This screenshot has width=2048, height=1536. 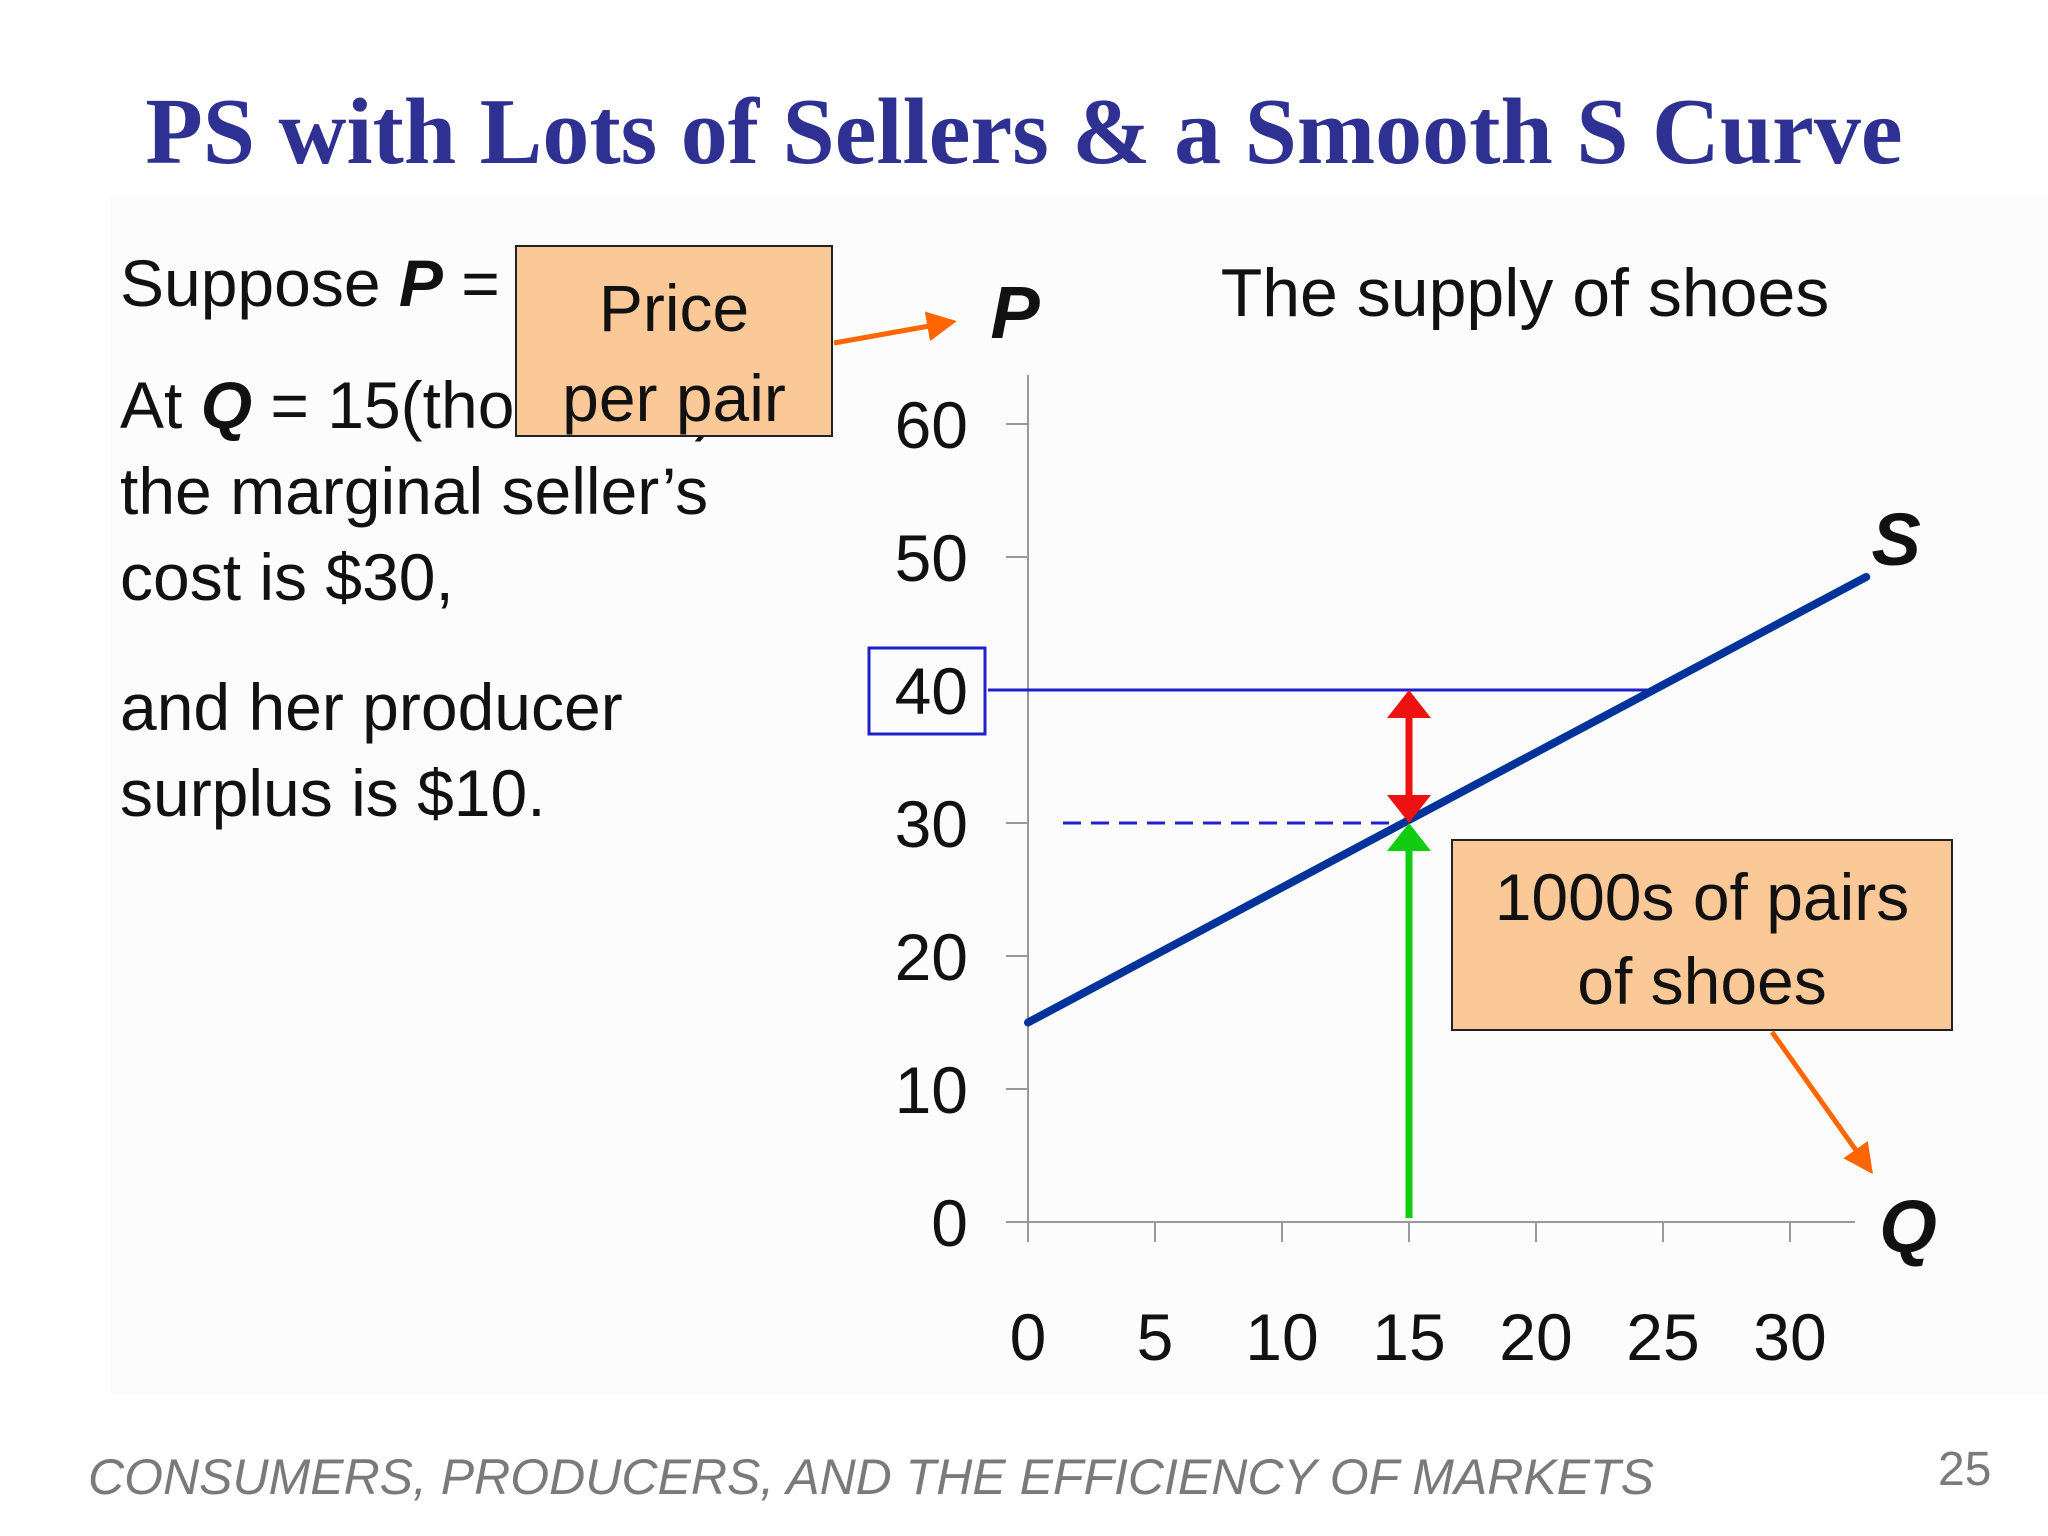 What do you see at coordinates (1418, 1298) in the screenshot?
I see `x-ticks: 0 5 10 15 20 25 30` at bounding box center [1418, 1298].